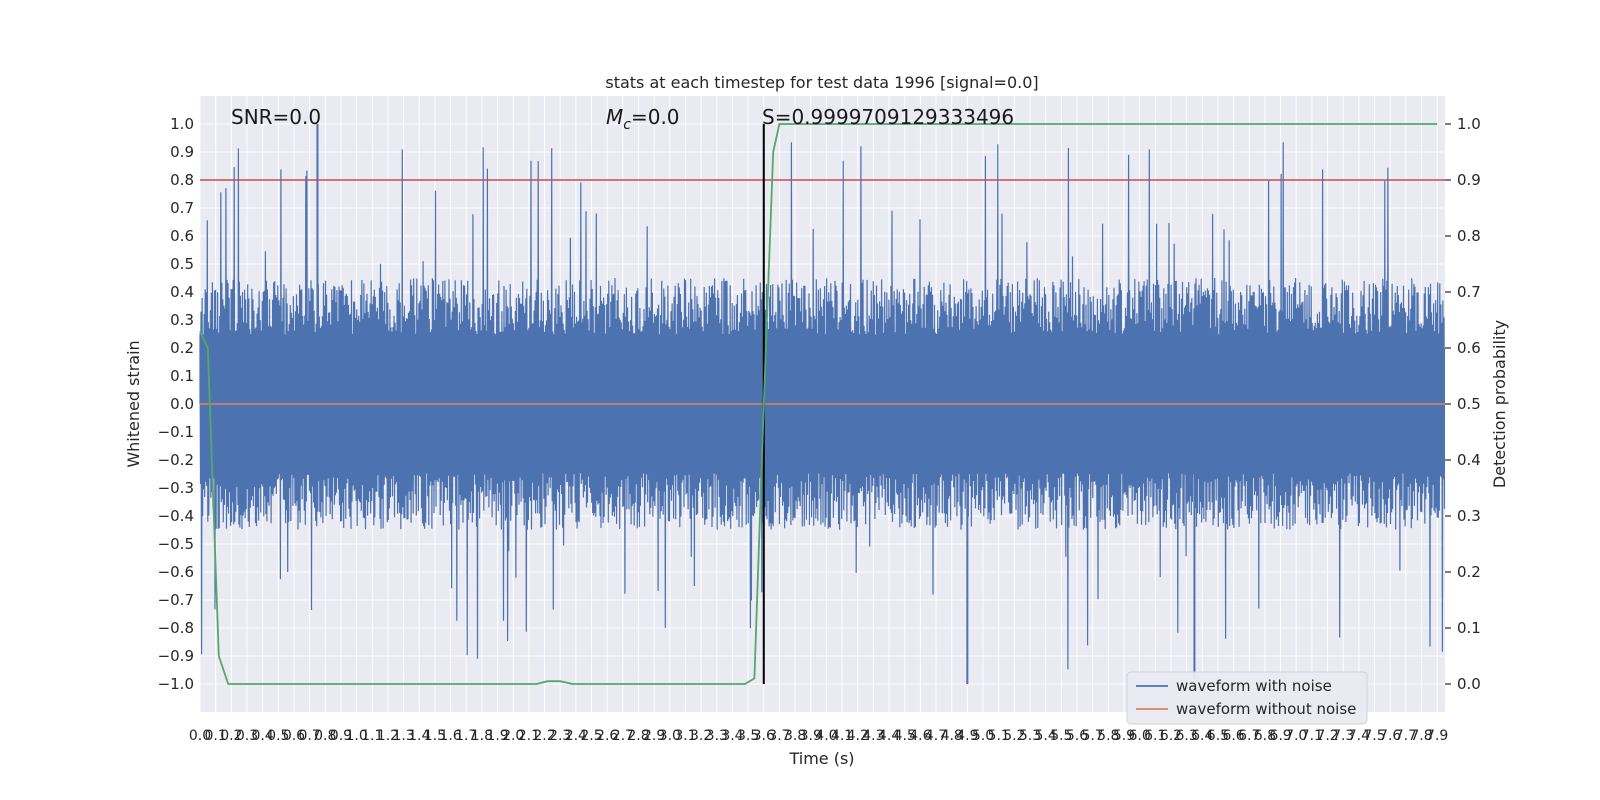  I want to click on y-tick-label: −0.7, so click(176, 600).